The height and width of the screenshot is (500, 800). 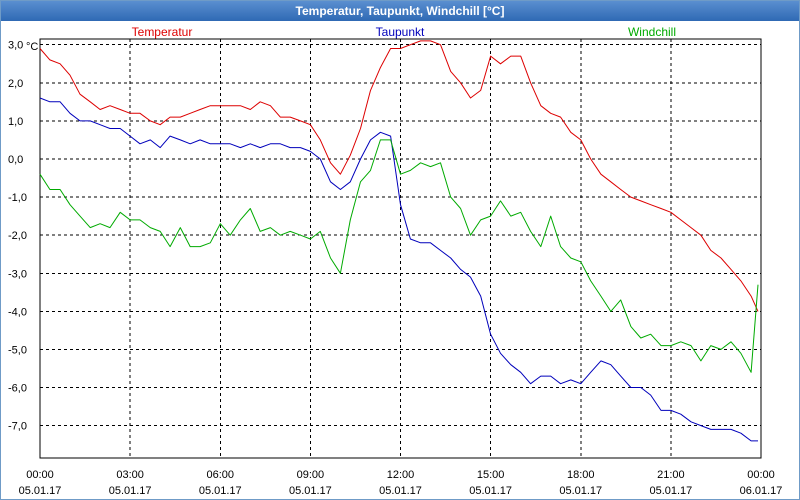 What do you see at coordinates (491, 475) in the screenshot?
I see `x-tick-time-label: 15:00` at bounding box center [491, 475].